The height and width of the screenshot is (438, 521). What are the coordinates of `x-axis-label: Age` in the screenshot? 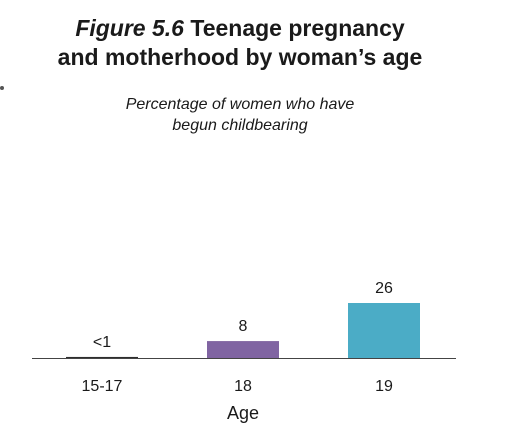 It's located at (243, 413).